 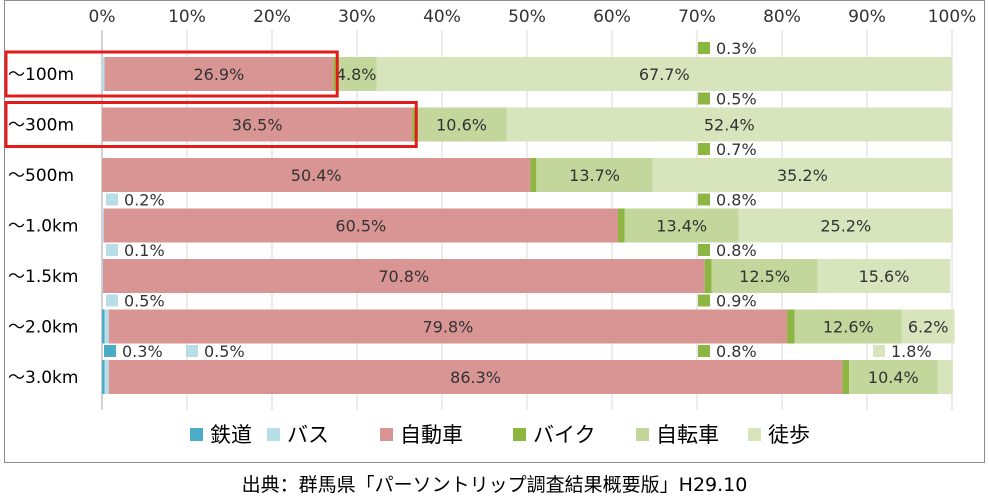 What do you see at coordinates (494, 485) in the screenshot?
I see `source-note: 出典：群馬県「パーソントリップ調査結果概要版」H29.10` at bounding box center [494, 485].